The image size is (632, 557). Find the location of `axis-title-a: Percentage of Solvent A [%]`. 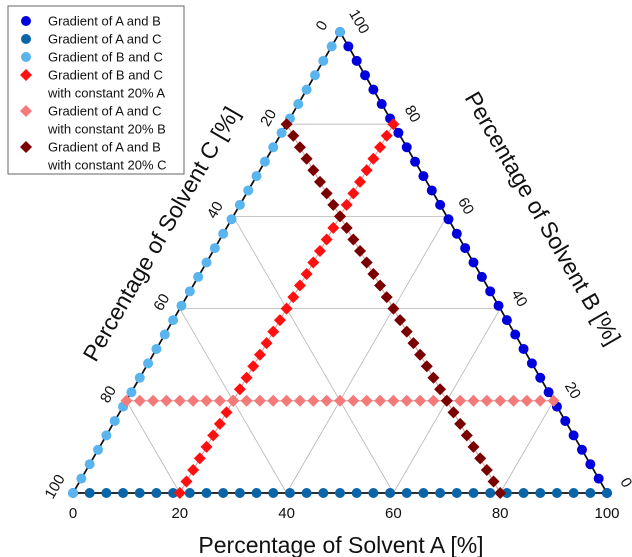

axis-title-a: Percentage of Solvent A [%] is located at coordinates (340, 544).